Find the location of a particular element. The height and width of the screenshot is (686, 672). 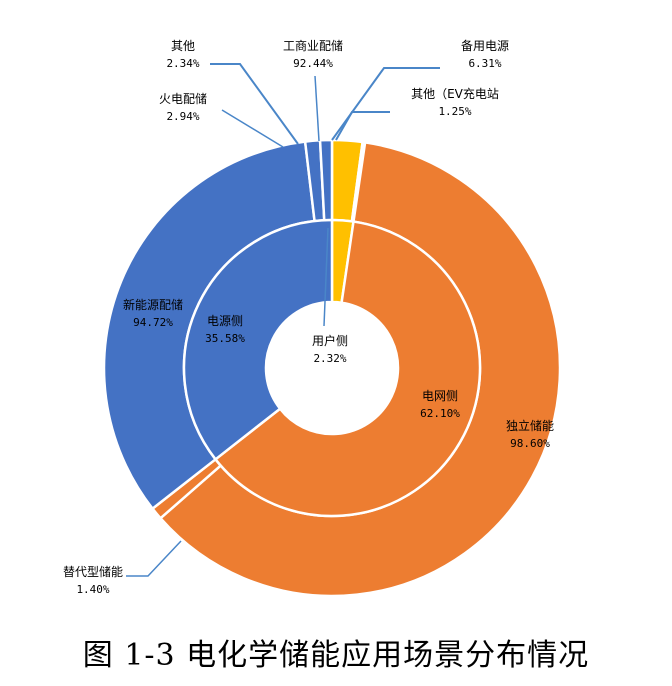

label-thermal-value: 2.94% is located at coordinates (182, 116).